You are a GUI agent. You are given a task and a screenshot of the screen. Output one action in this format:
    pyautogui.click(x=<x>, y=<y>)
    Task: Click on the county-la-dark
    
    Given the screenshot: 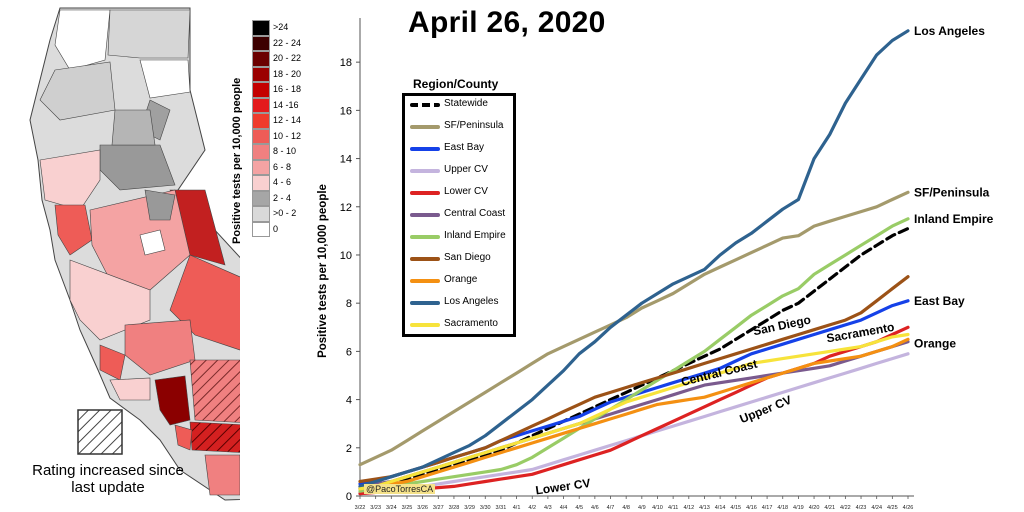 What is the action you would take?
    pyautogui.click(x=172, y=400)
    